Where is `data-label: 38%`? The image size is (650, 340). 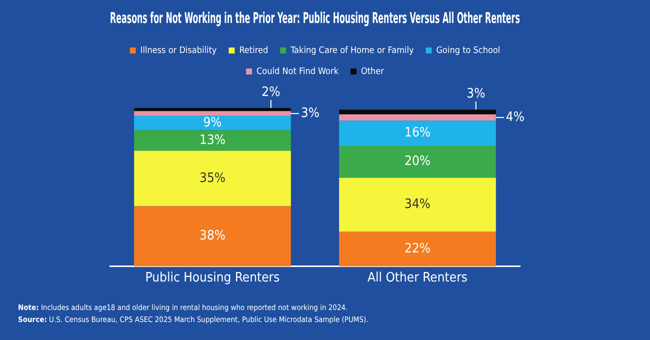
data-label: 38% is located at coordinates (213, 236).